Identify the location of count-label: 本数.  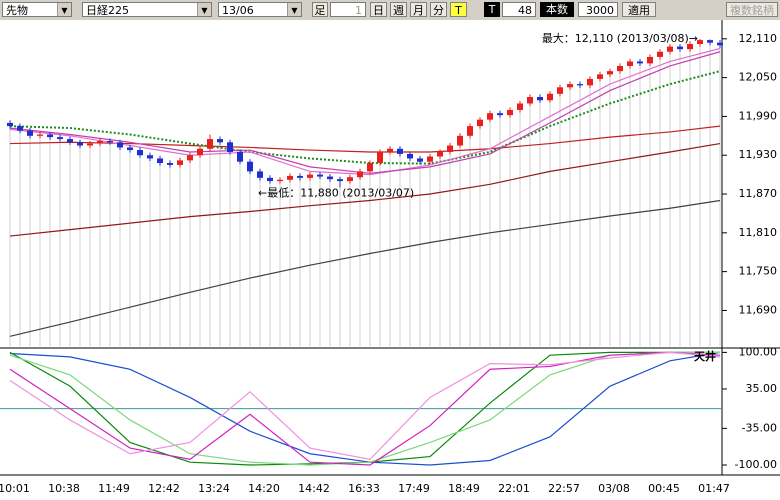
(557, 9).